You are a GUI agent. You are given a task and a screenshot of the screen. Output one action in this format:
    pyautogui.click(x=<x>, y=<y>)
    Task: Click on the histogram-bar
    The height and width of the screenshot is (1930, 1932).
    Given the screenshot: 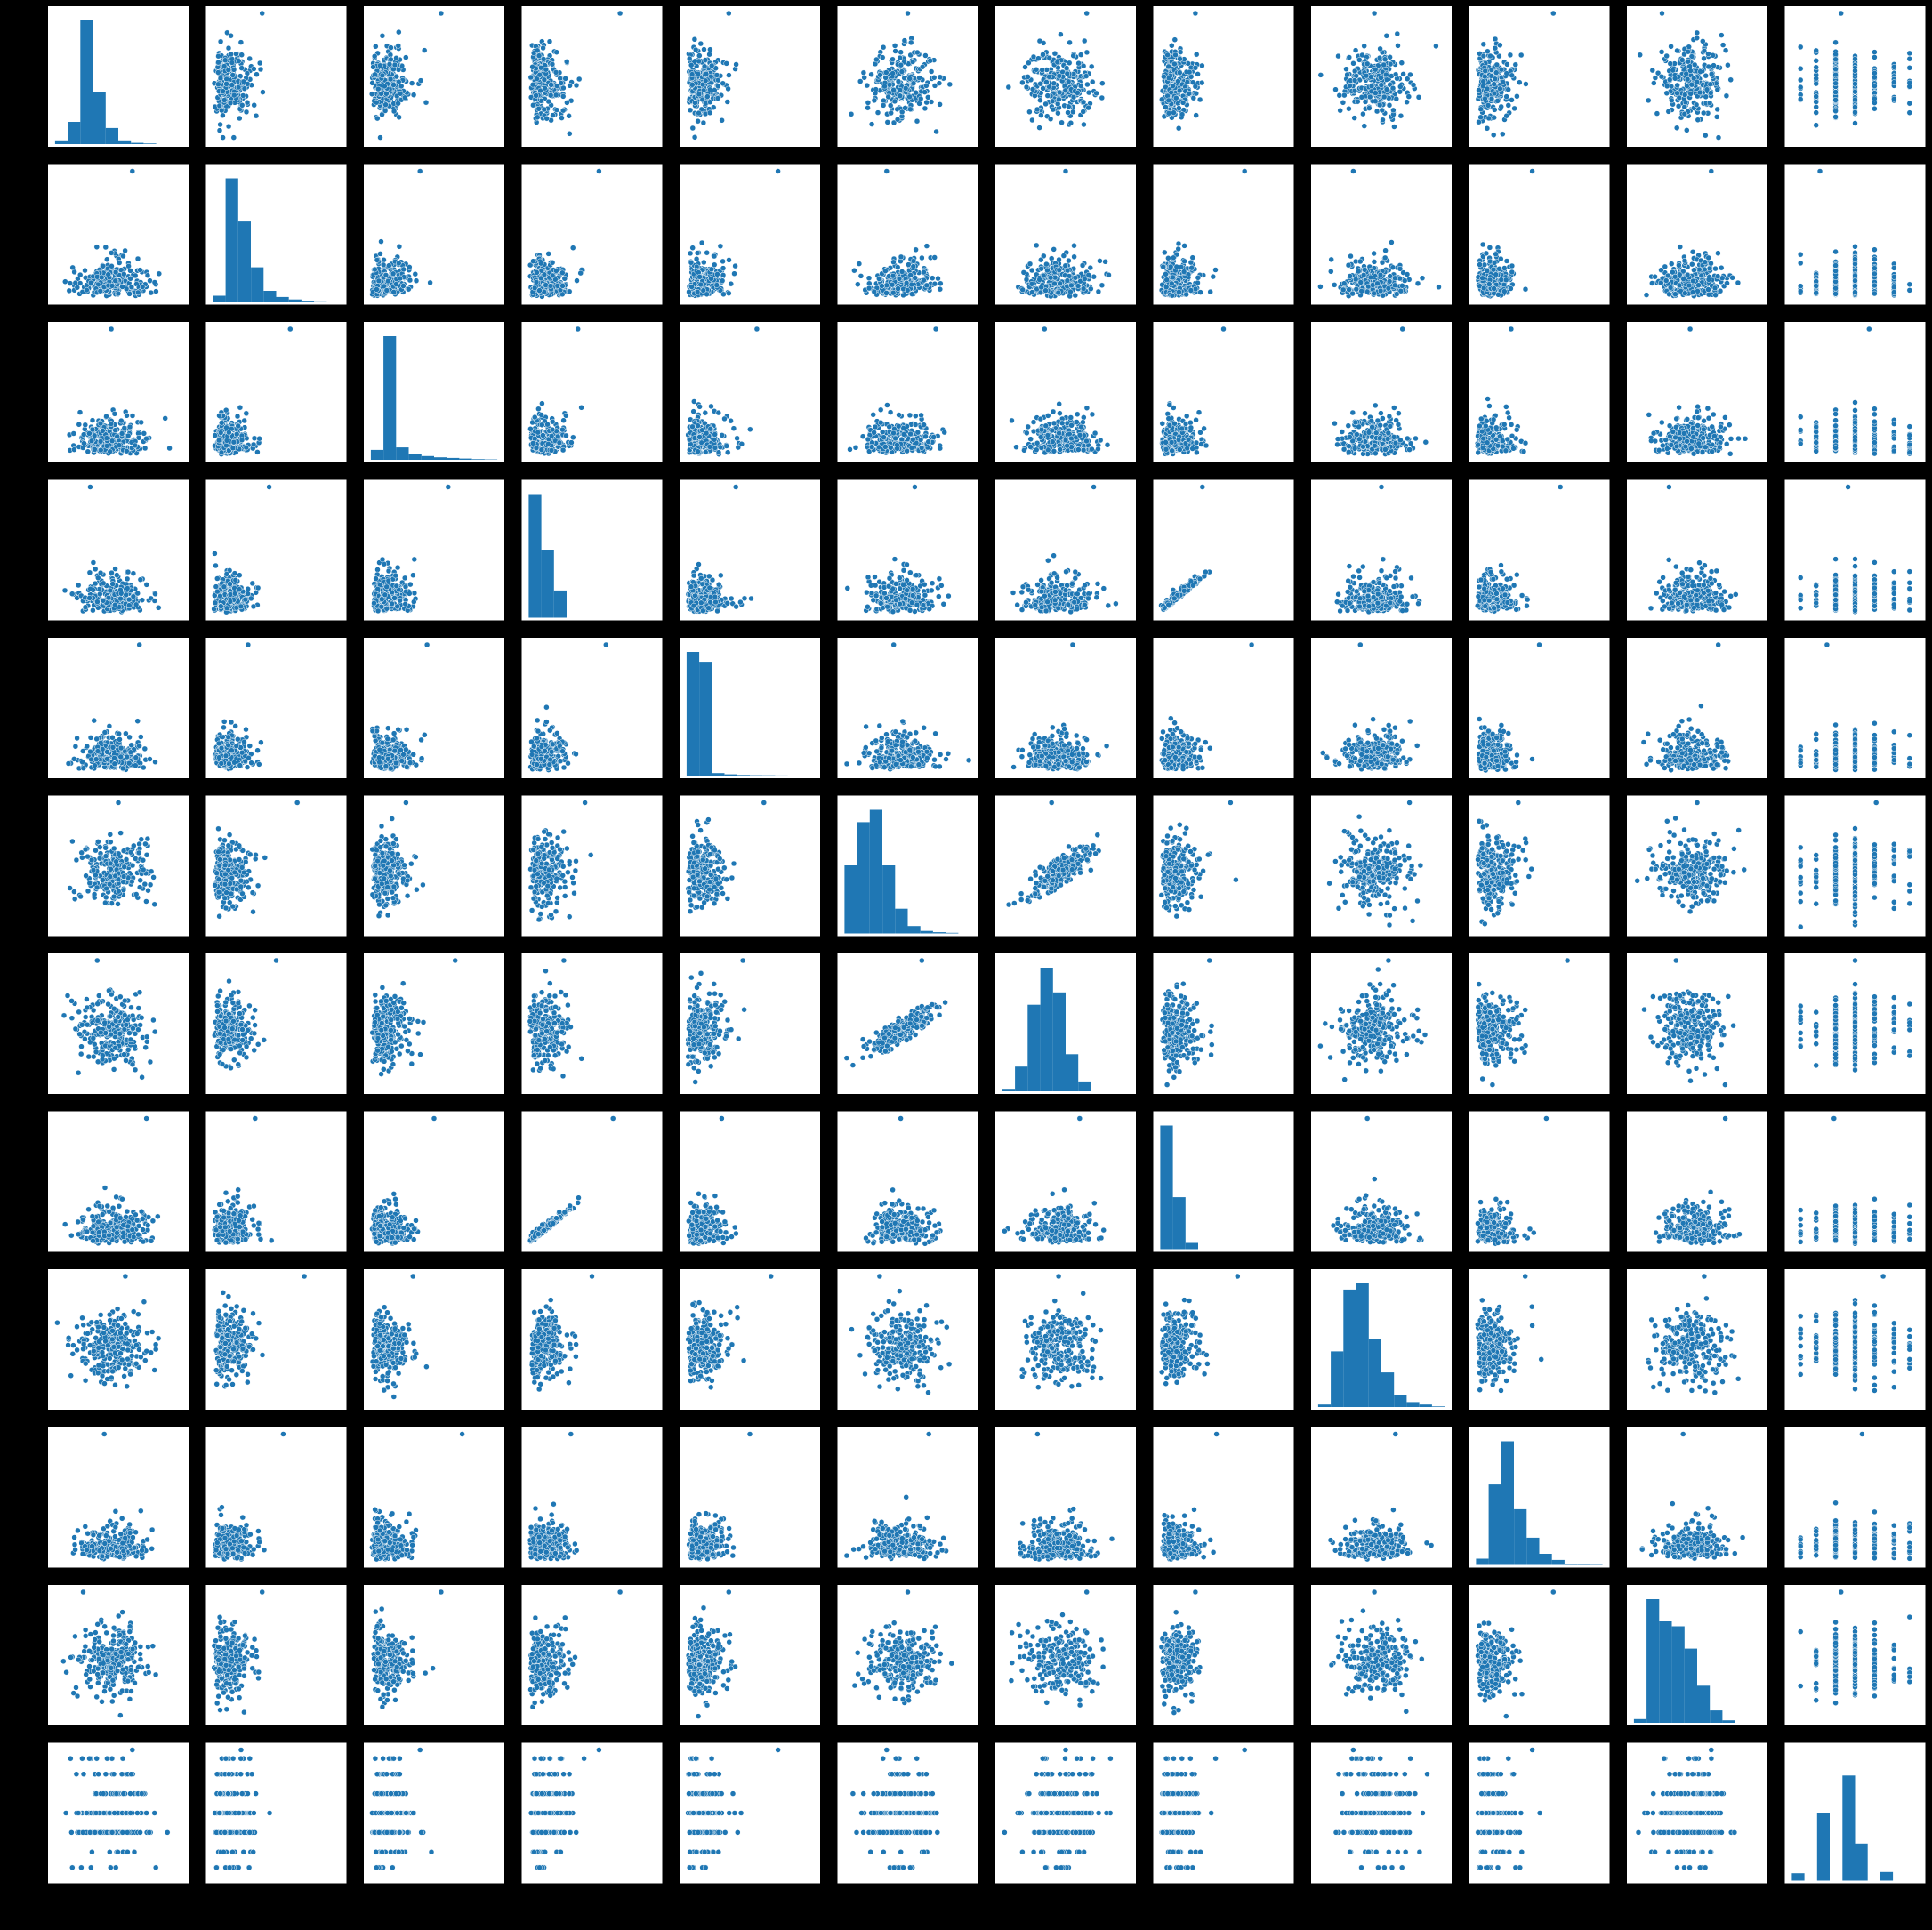 What is the action you would take?
    pyautogui.click(x=308, y=301)
    